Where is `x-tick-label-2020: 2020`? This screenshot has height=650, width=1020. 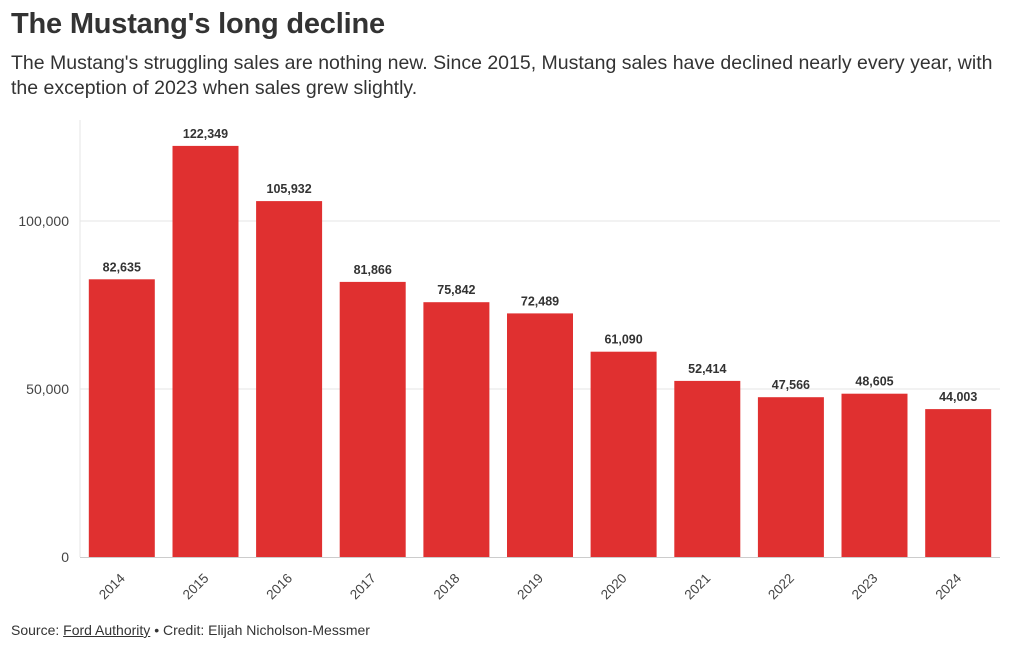 x-tick-label-2020: 2020 is located at coordinates (614, 587).